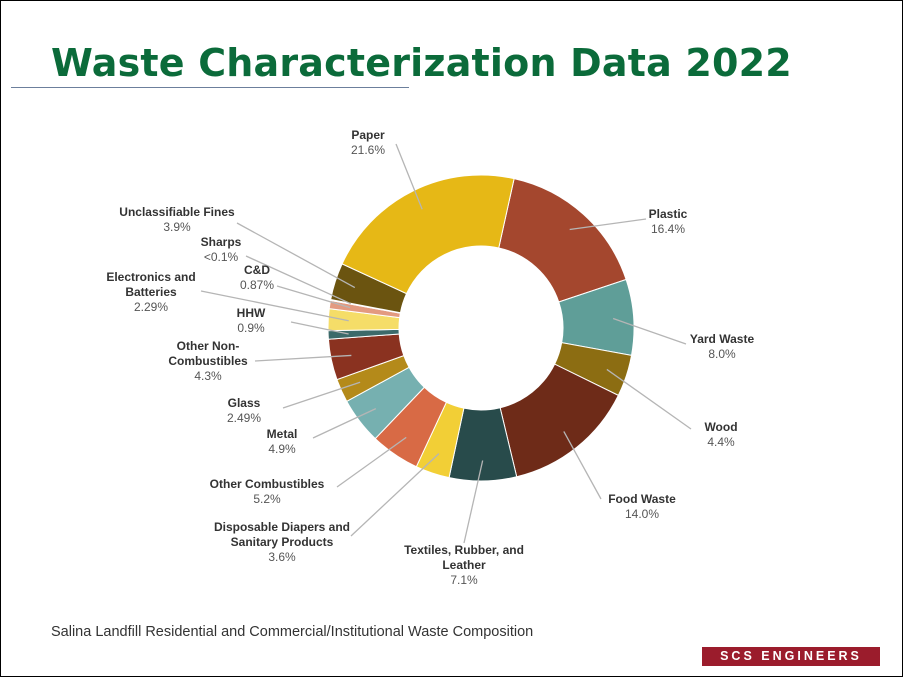  I want to click on leader-line-sharps, so click(298, 280).